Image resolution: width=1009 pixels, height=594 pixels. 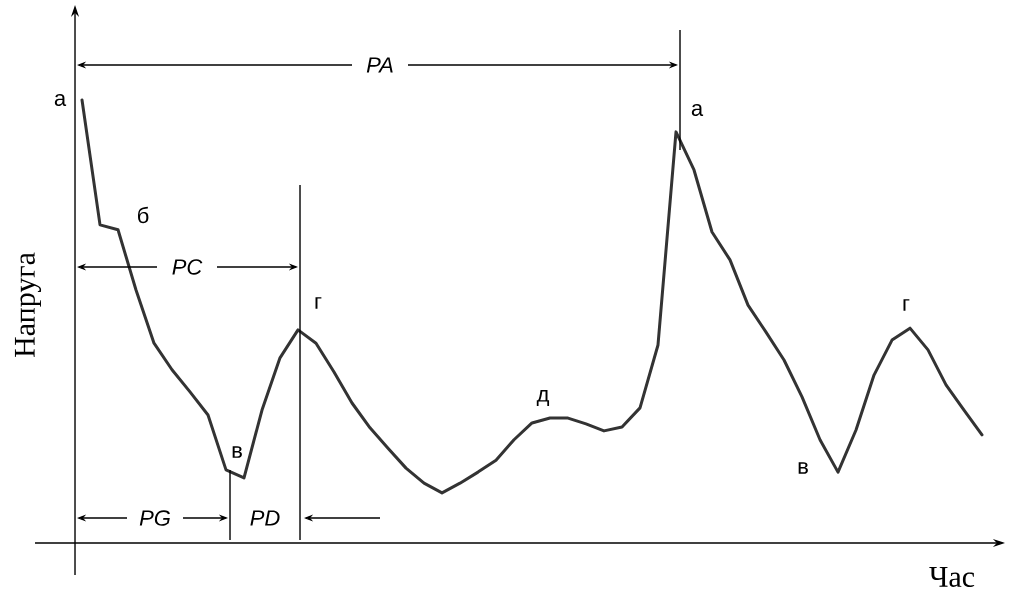 What do you see at coordinates (187, 267) in the screenshot?
I see `annotation: PC` at bounding box center [187, 267].